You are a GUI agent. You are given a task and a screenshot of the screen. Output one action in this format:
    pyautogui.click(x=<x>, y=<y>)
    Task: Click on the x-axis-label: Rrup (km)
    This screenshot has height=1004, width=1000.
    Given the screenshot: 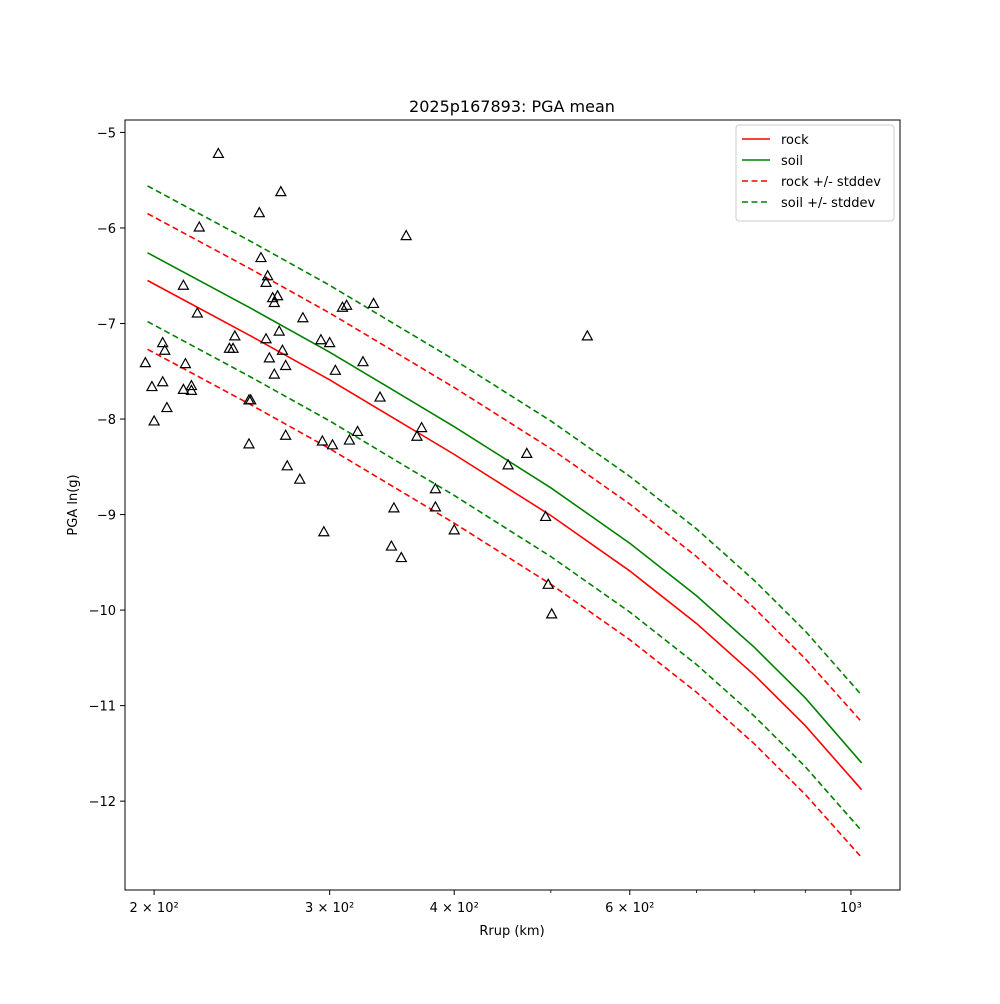 What is the action you would take?
    pyautogui.click(x=511, y=931)
    